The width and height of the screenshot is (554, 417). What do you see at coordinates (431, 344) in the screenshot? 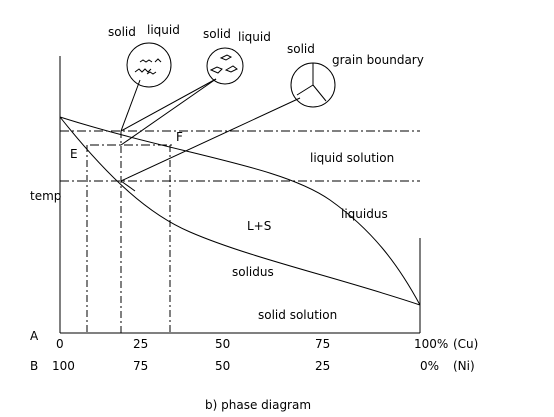
I see `row-a-tick: 100%` at bounding box center [431, 344].